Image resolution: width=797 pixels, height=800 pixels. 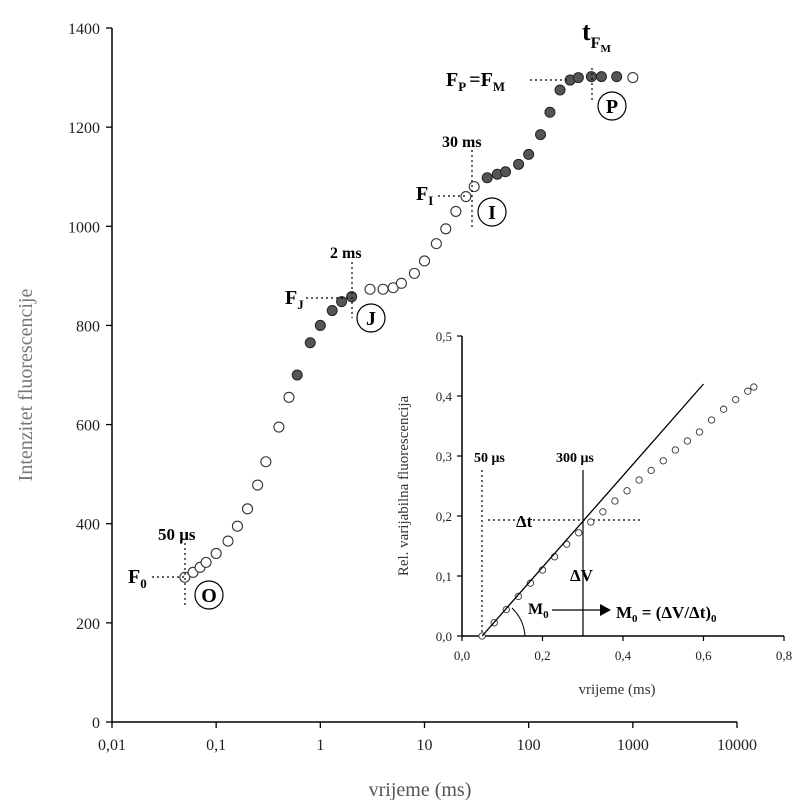 I want to click on inset-y-tick-label: 0,5, so click(x=444, y=336).